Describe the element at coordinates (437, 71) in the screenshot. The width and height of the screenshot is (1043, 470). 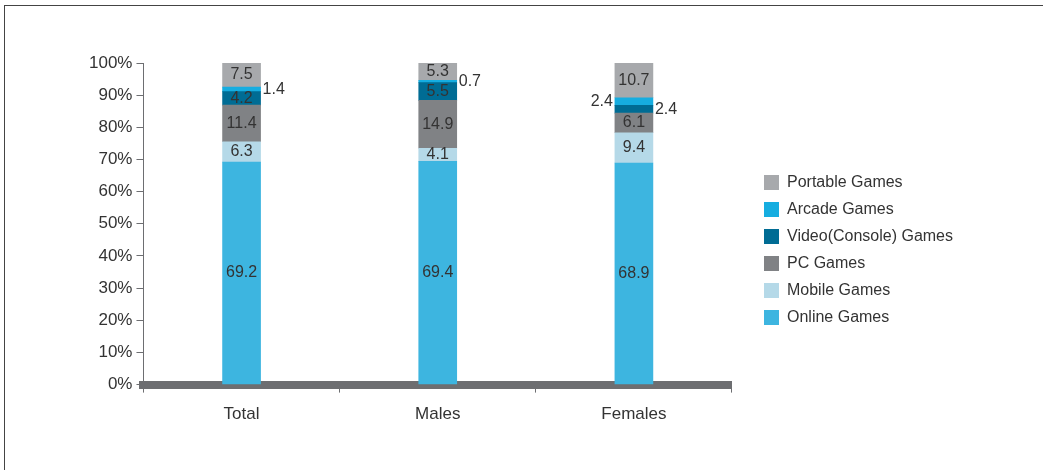
I see `data-label: 5.3` at that location.